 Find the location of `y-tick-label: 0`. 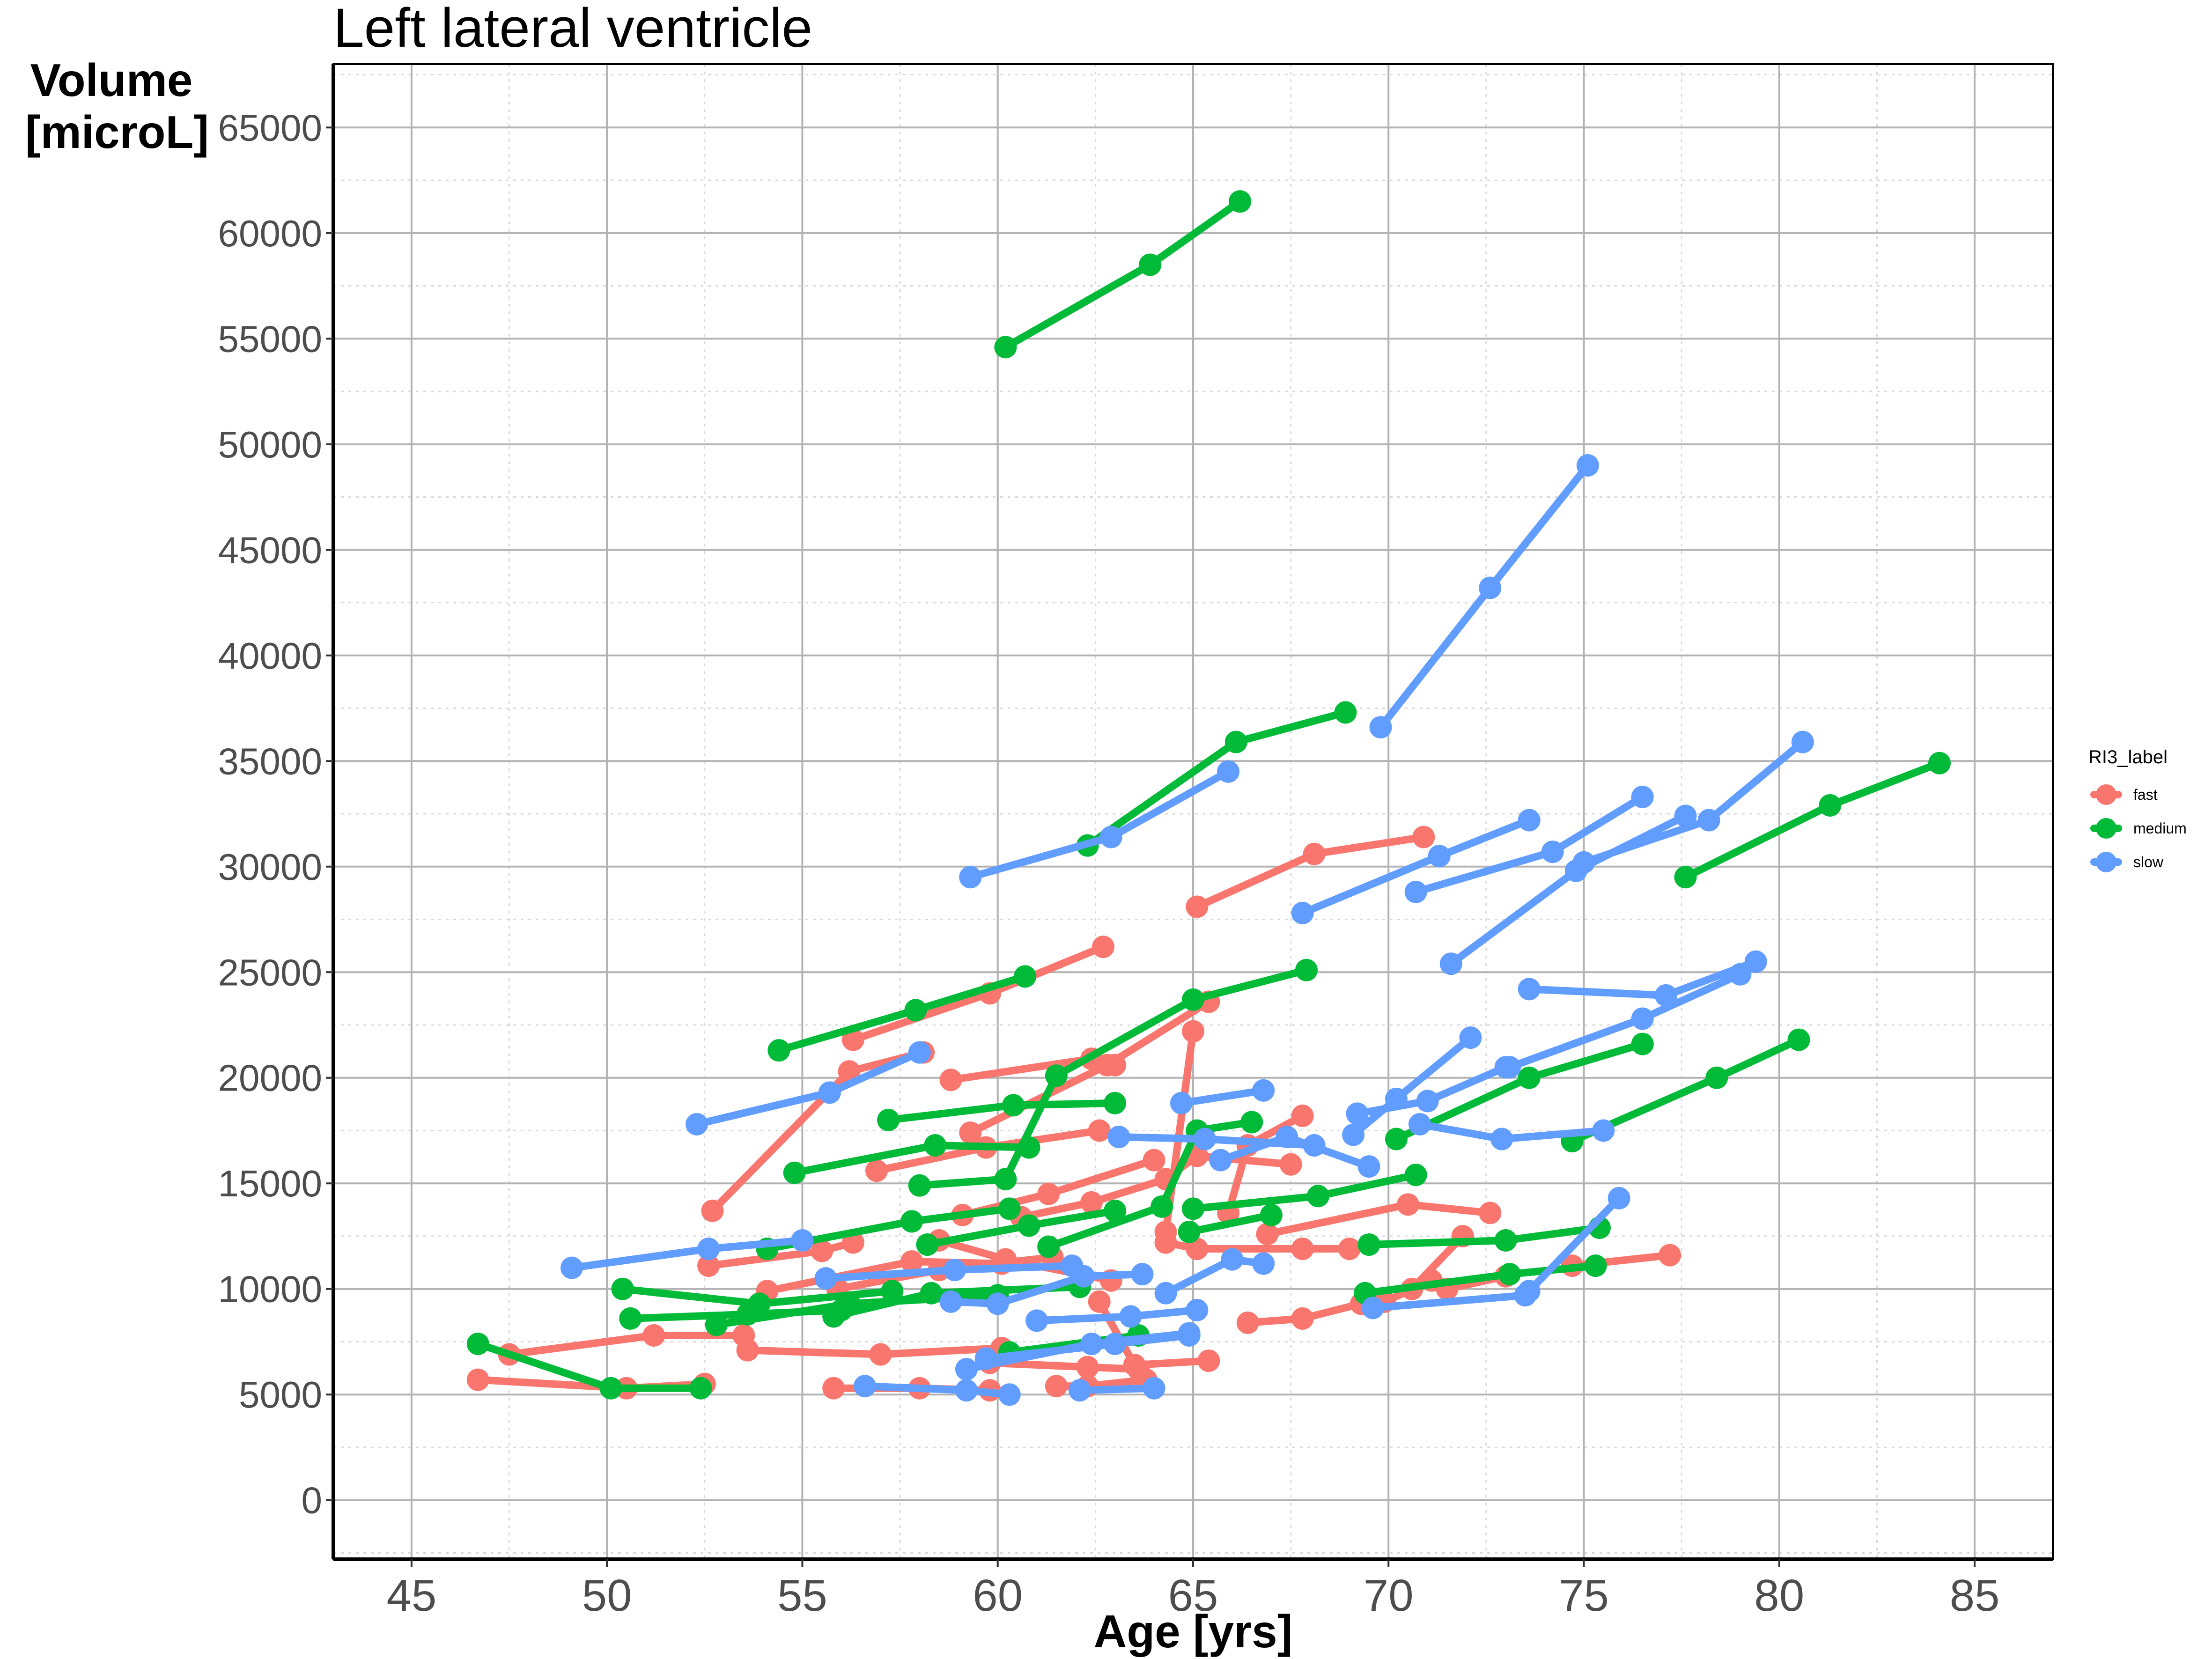

y-tick-label: 0 is located at coordinates (313, 1501).